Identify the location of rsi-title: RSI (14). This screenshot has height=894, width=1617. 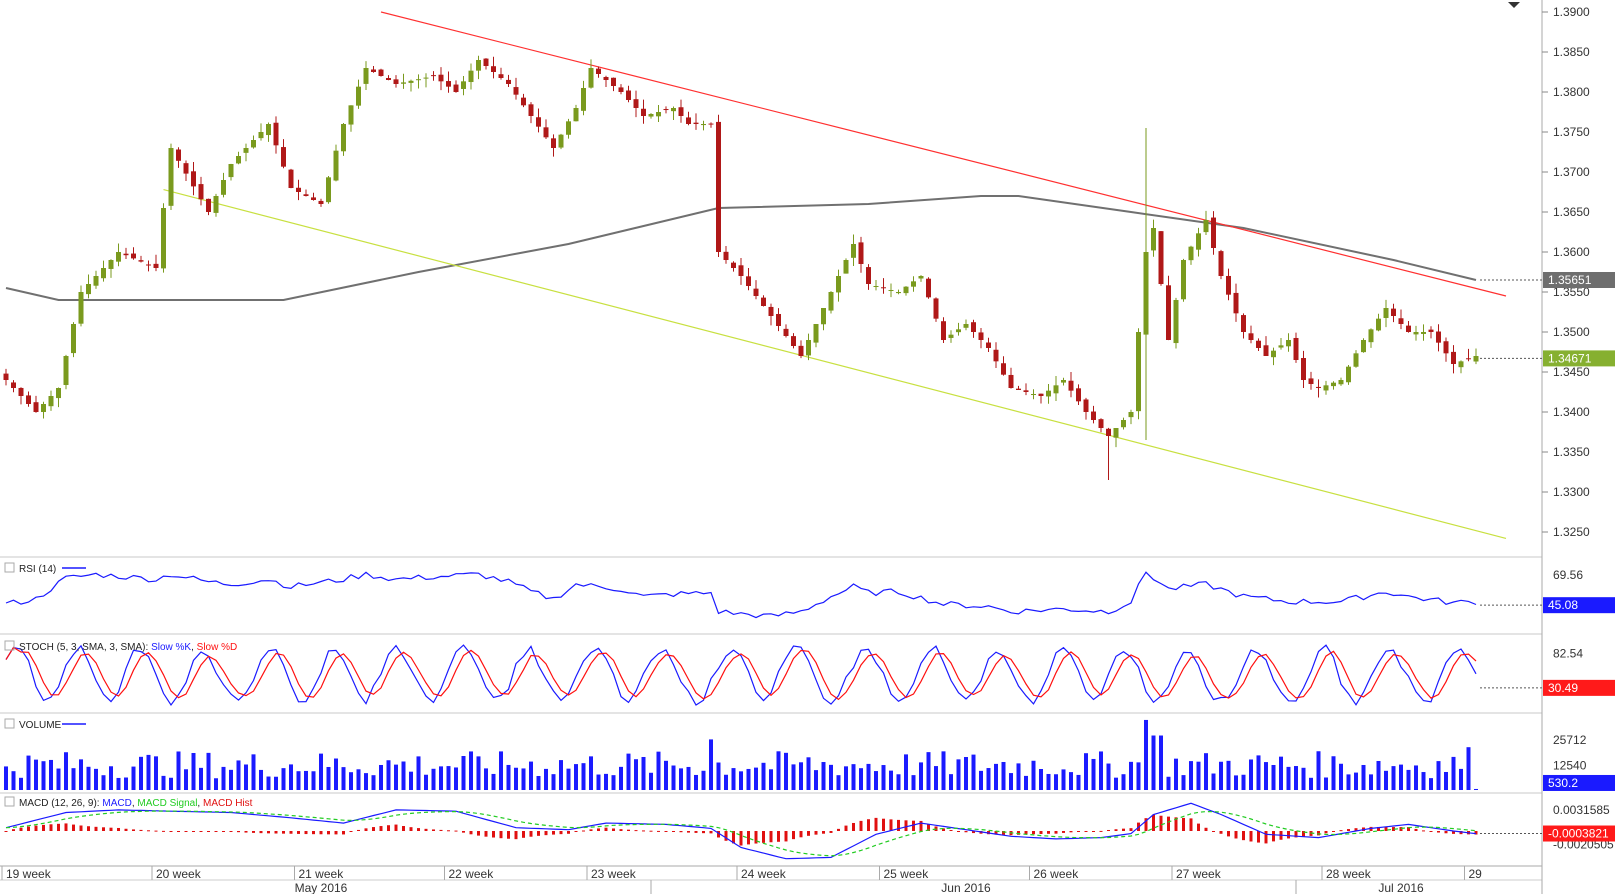
(45, 568).